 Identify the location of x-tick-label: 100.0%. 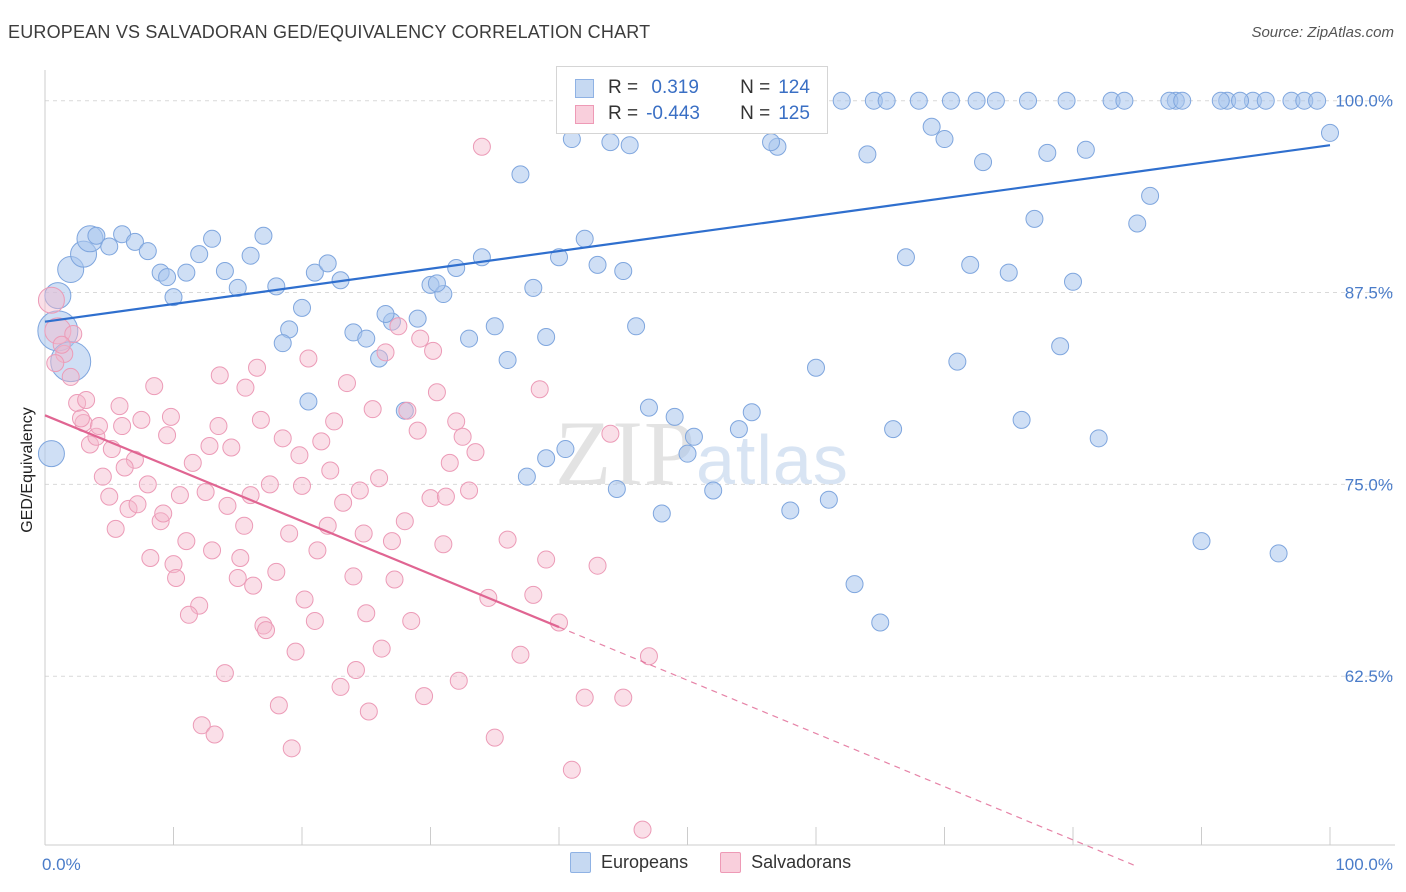
(1364, 864).